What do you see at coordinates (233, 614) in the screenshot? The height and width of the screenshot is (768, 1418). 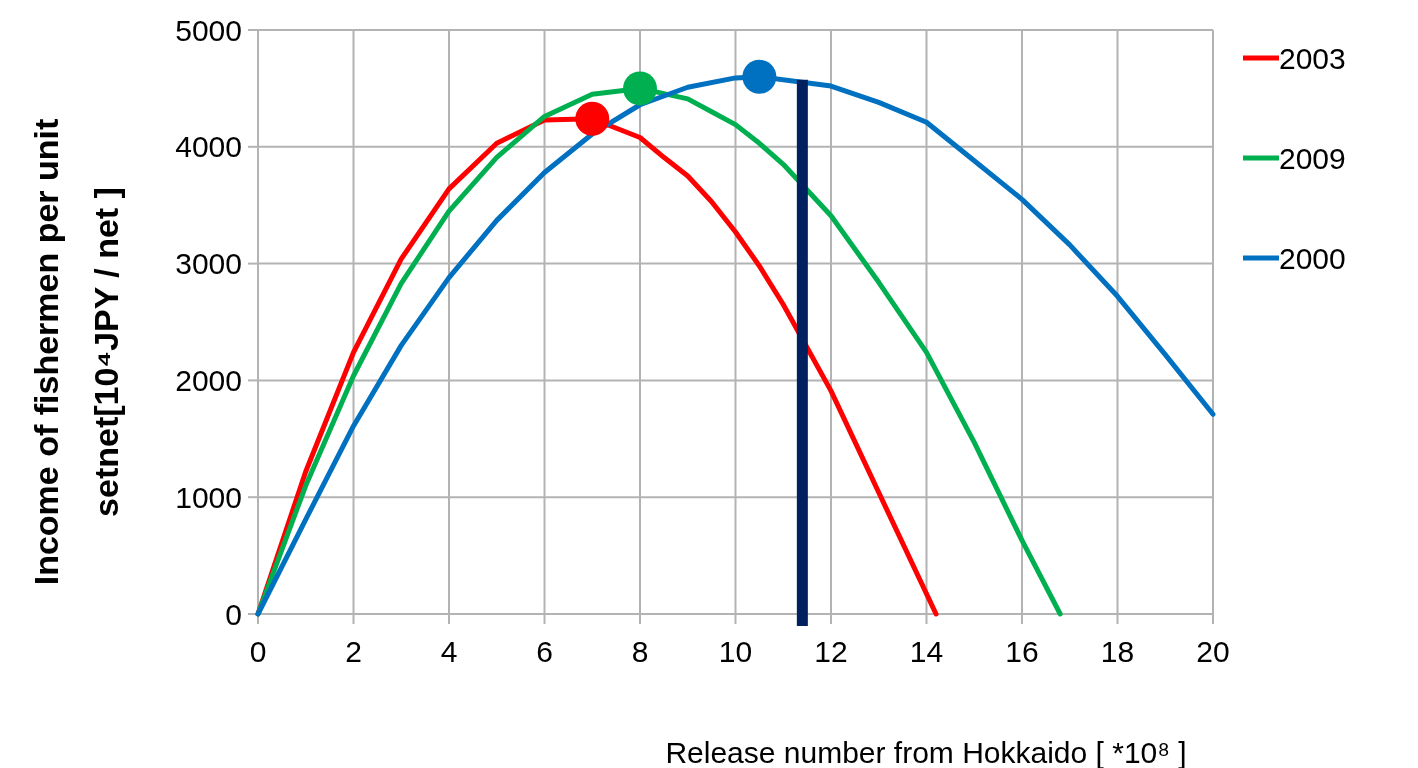 I see `y-tick-label: 0` at bounding box center [233, 614].